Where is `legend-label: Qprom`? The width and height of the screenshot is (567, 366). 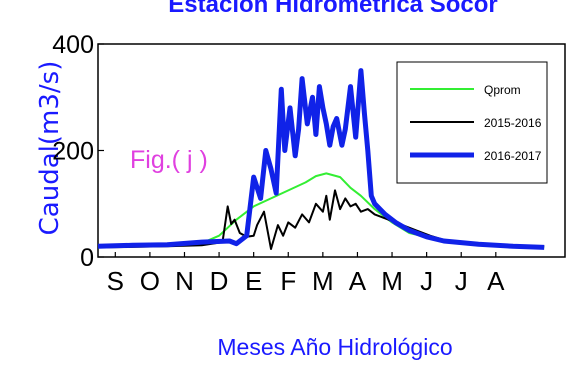
legend-label: Qprom is located at coordinates (502, 90).